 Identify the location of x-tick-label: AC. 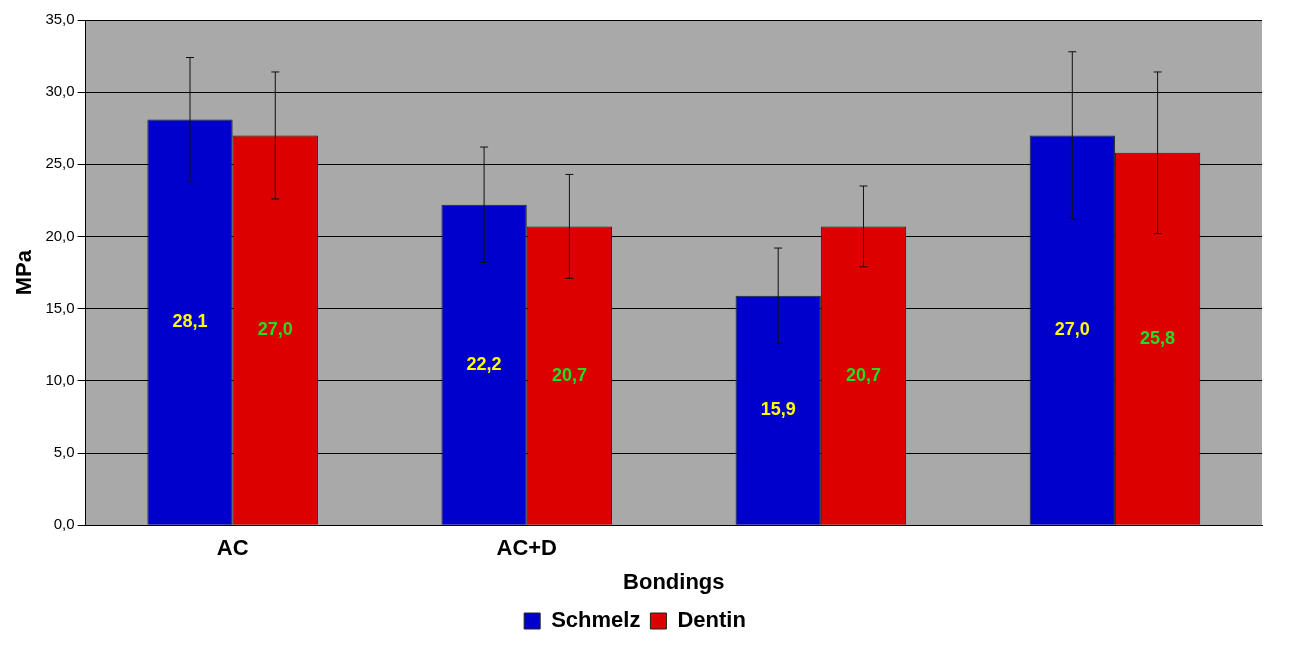
(232, 548).